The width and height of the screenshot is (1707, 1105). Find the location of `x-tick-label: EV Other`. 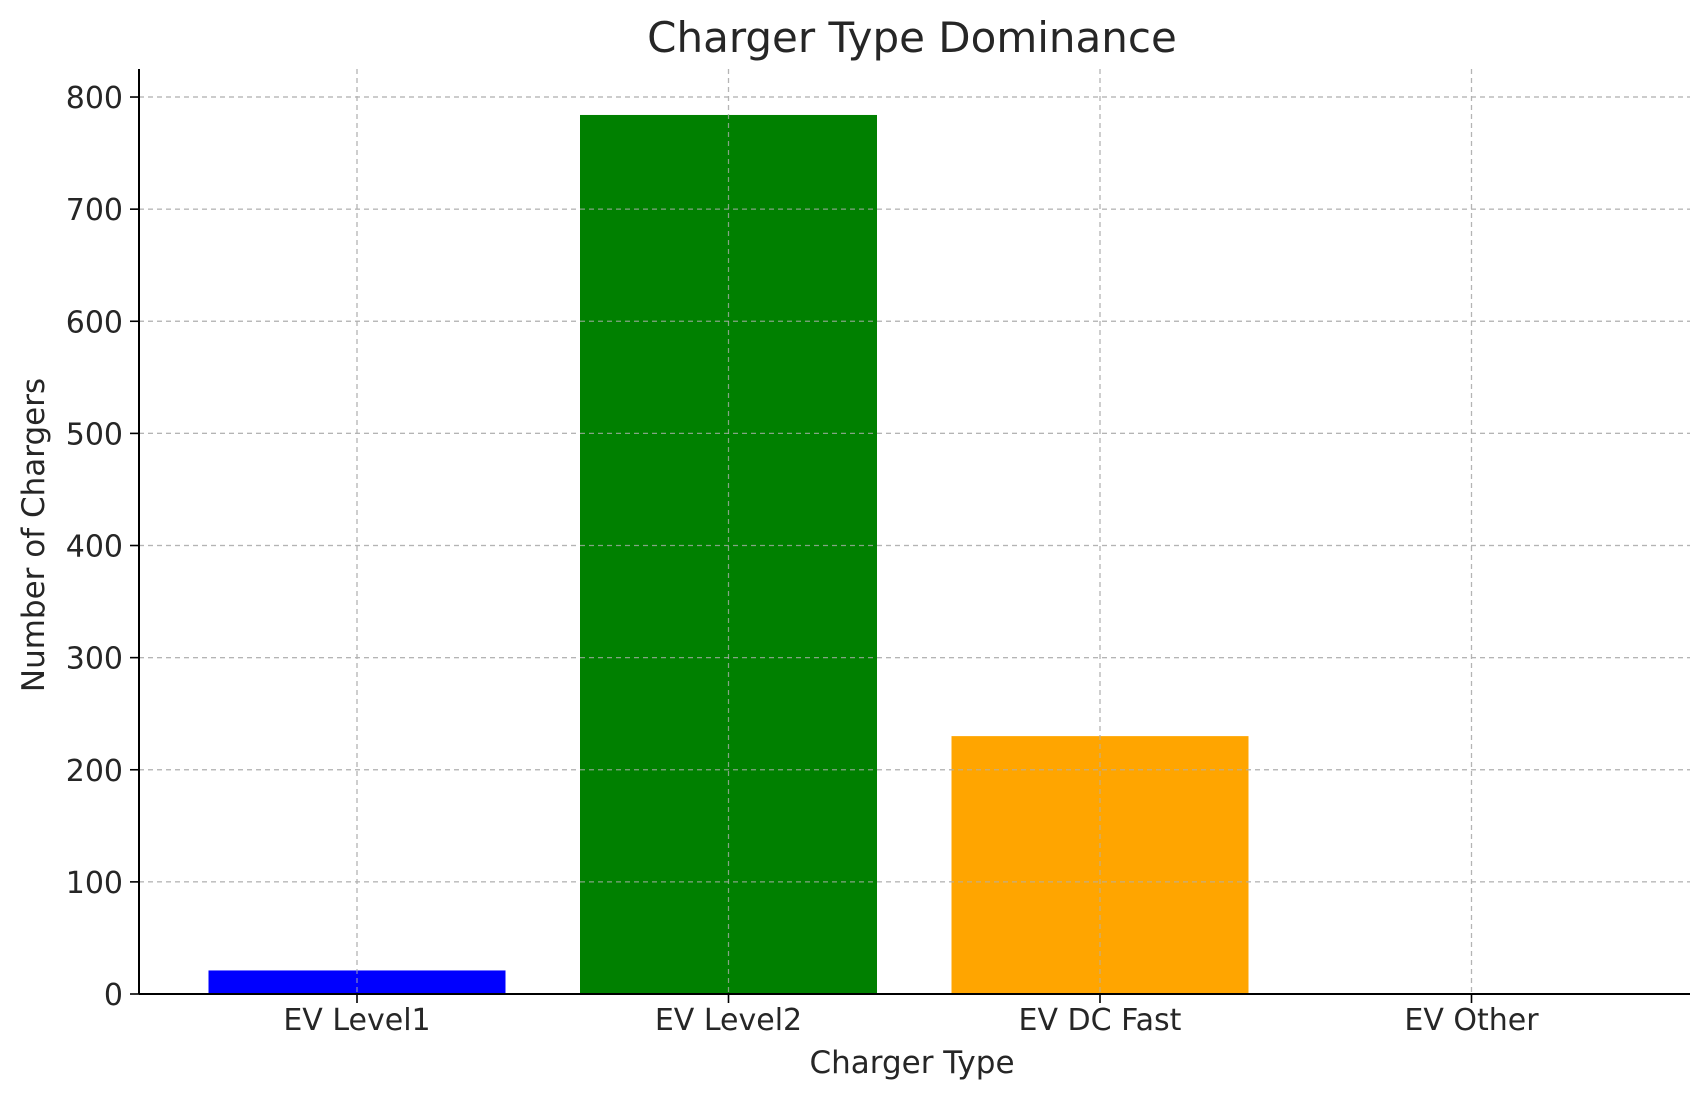

x-tick-label: EV Other is located at coordinates (1471, 1020).